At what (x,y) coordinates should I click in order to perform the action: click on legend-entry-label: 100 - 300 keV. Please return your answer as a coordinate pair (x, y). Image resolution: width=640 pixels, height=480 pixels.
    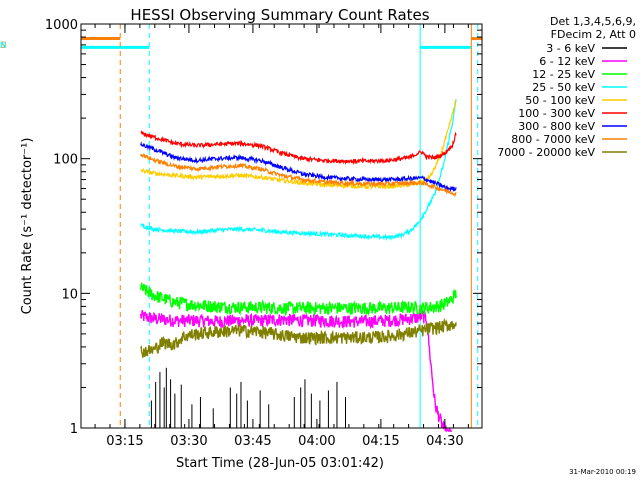
    Looking at the image, I should click on (556, 113).